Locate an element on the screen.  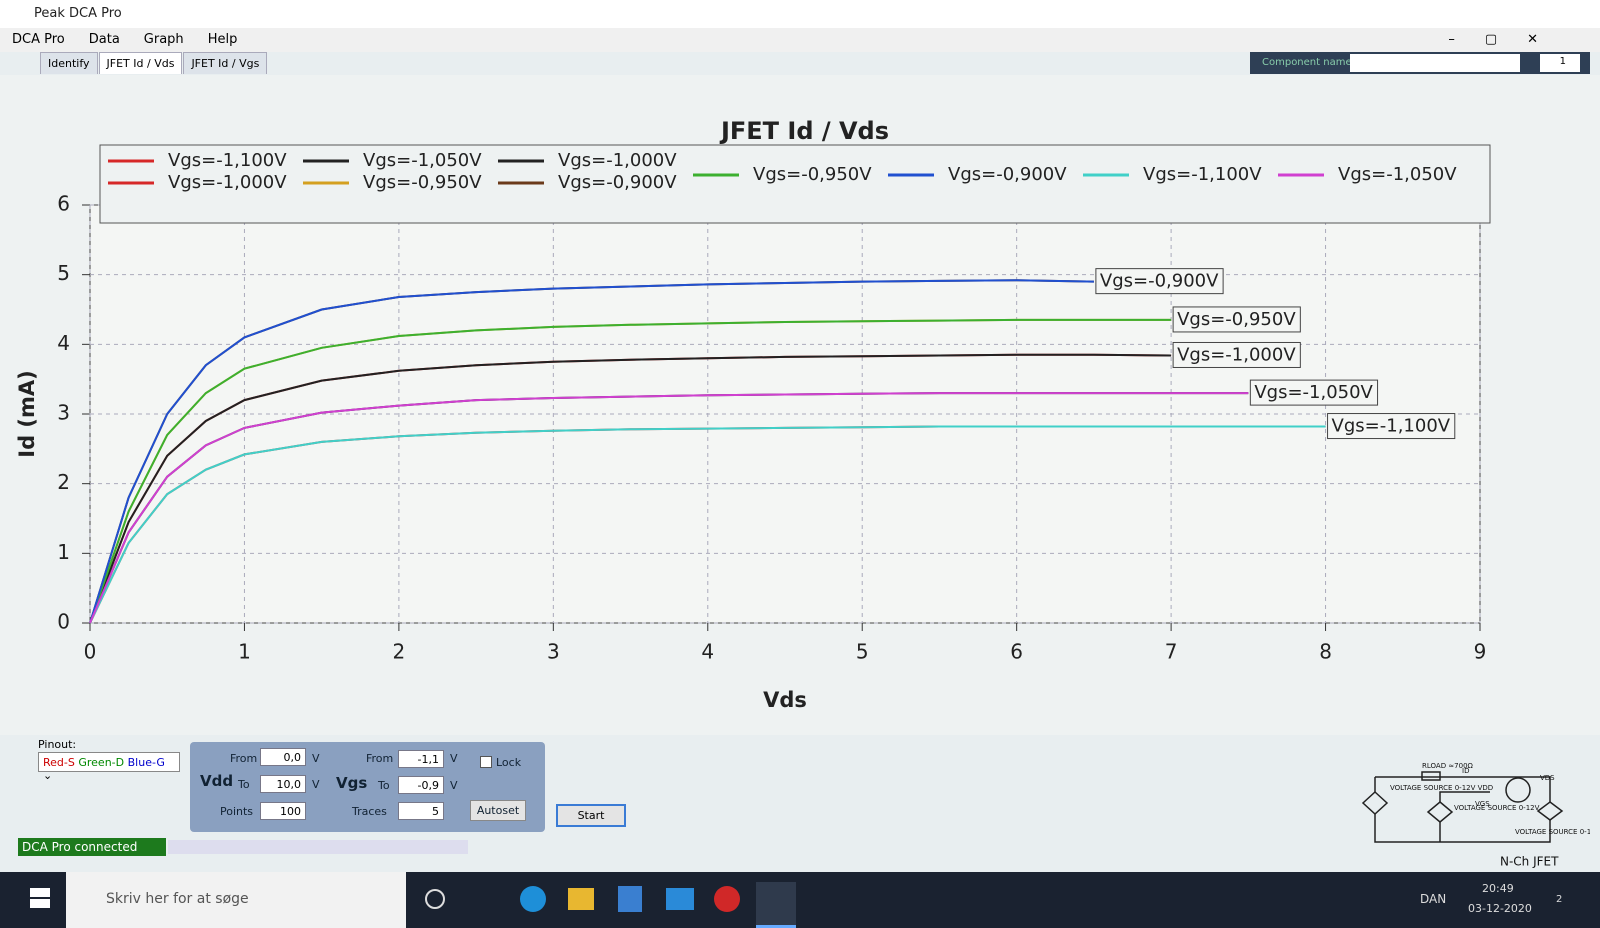
y-tick-label: 5 is located at coordinates (63, 273).